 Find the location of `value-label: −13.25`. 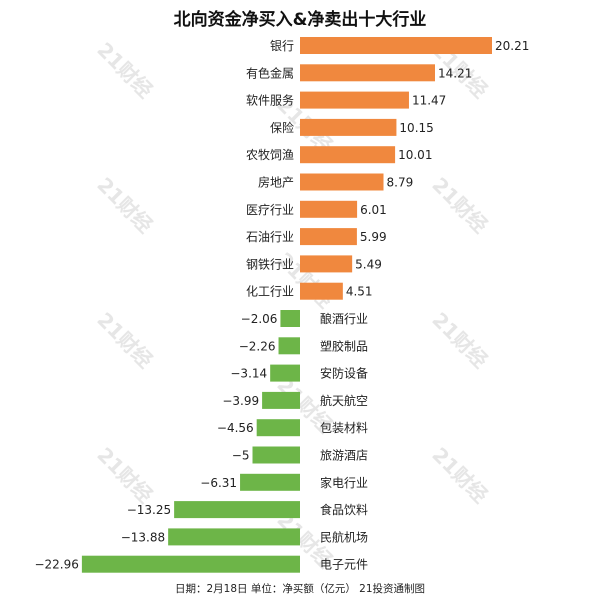

value-label: −13.25 is located at coordinates (149, 510).